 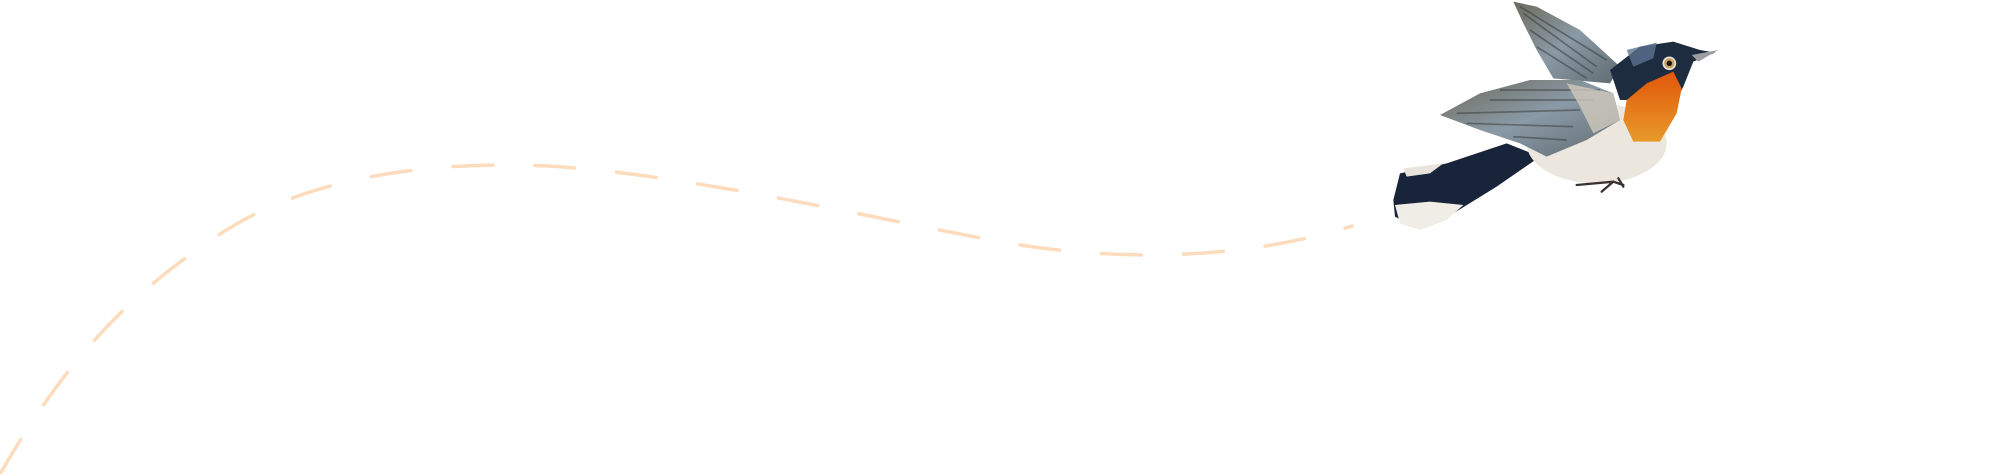 I want to click on head, so click(x=1662, y=70).